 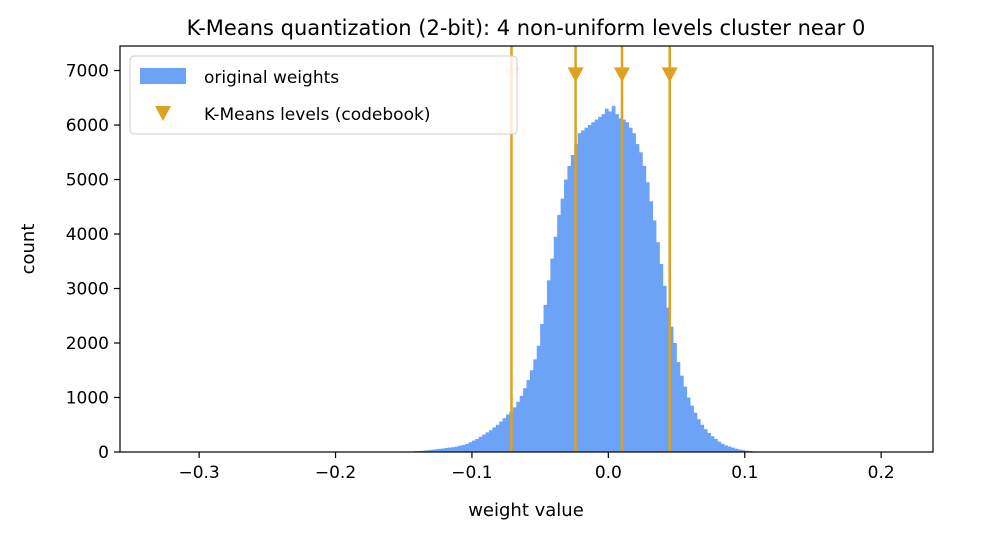 What do you see at coordinates (87, 126) in the screenshot?
I see `y-tick-label: 6000` at bounding box center [87, 126].